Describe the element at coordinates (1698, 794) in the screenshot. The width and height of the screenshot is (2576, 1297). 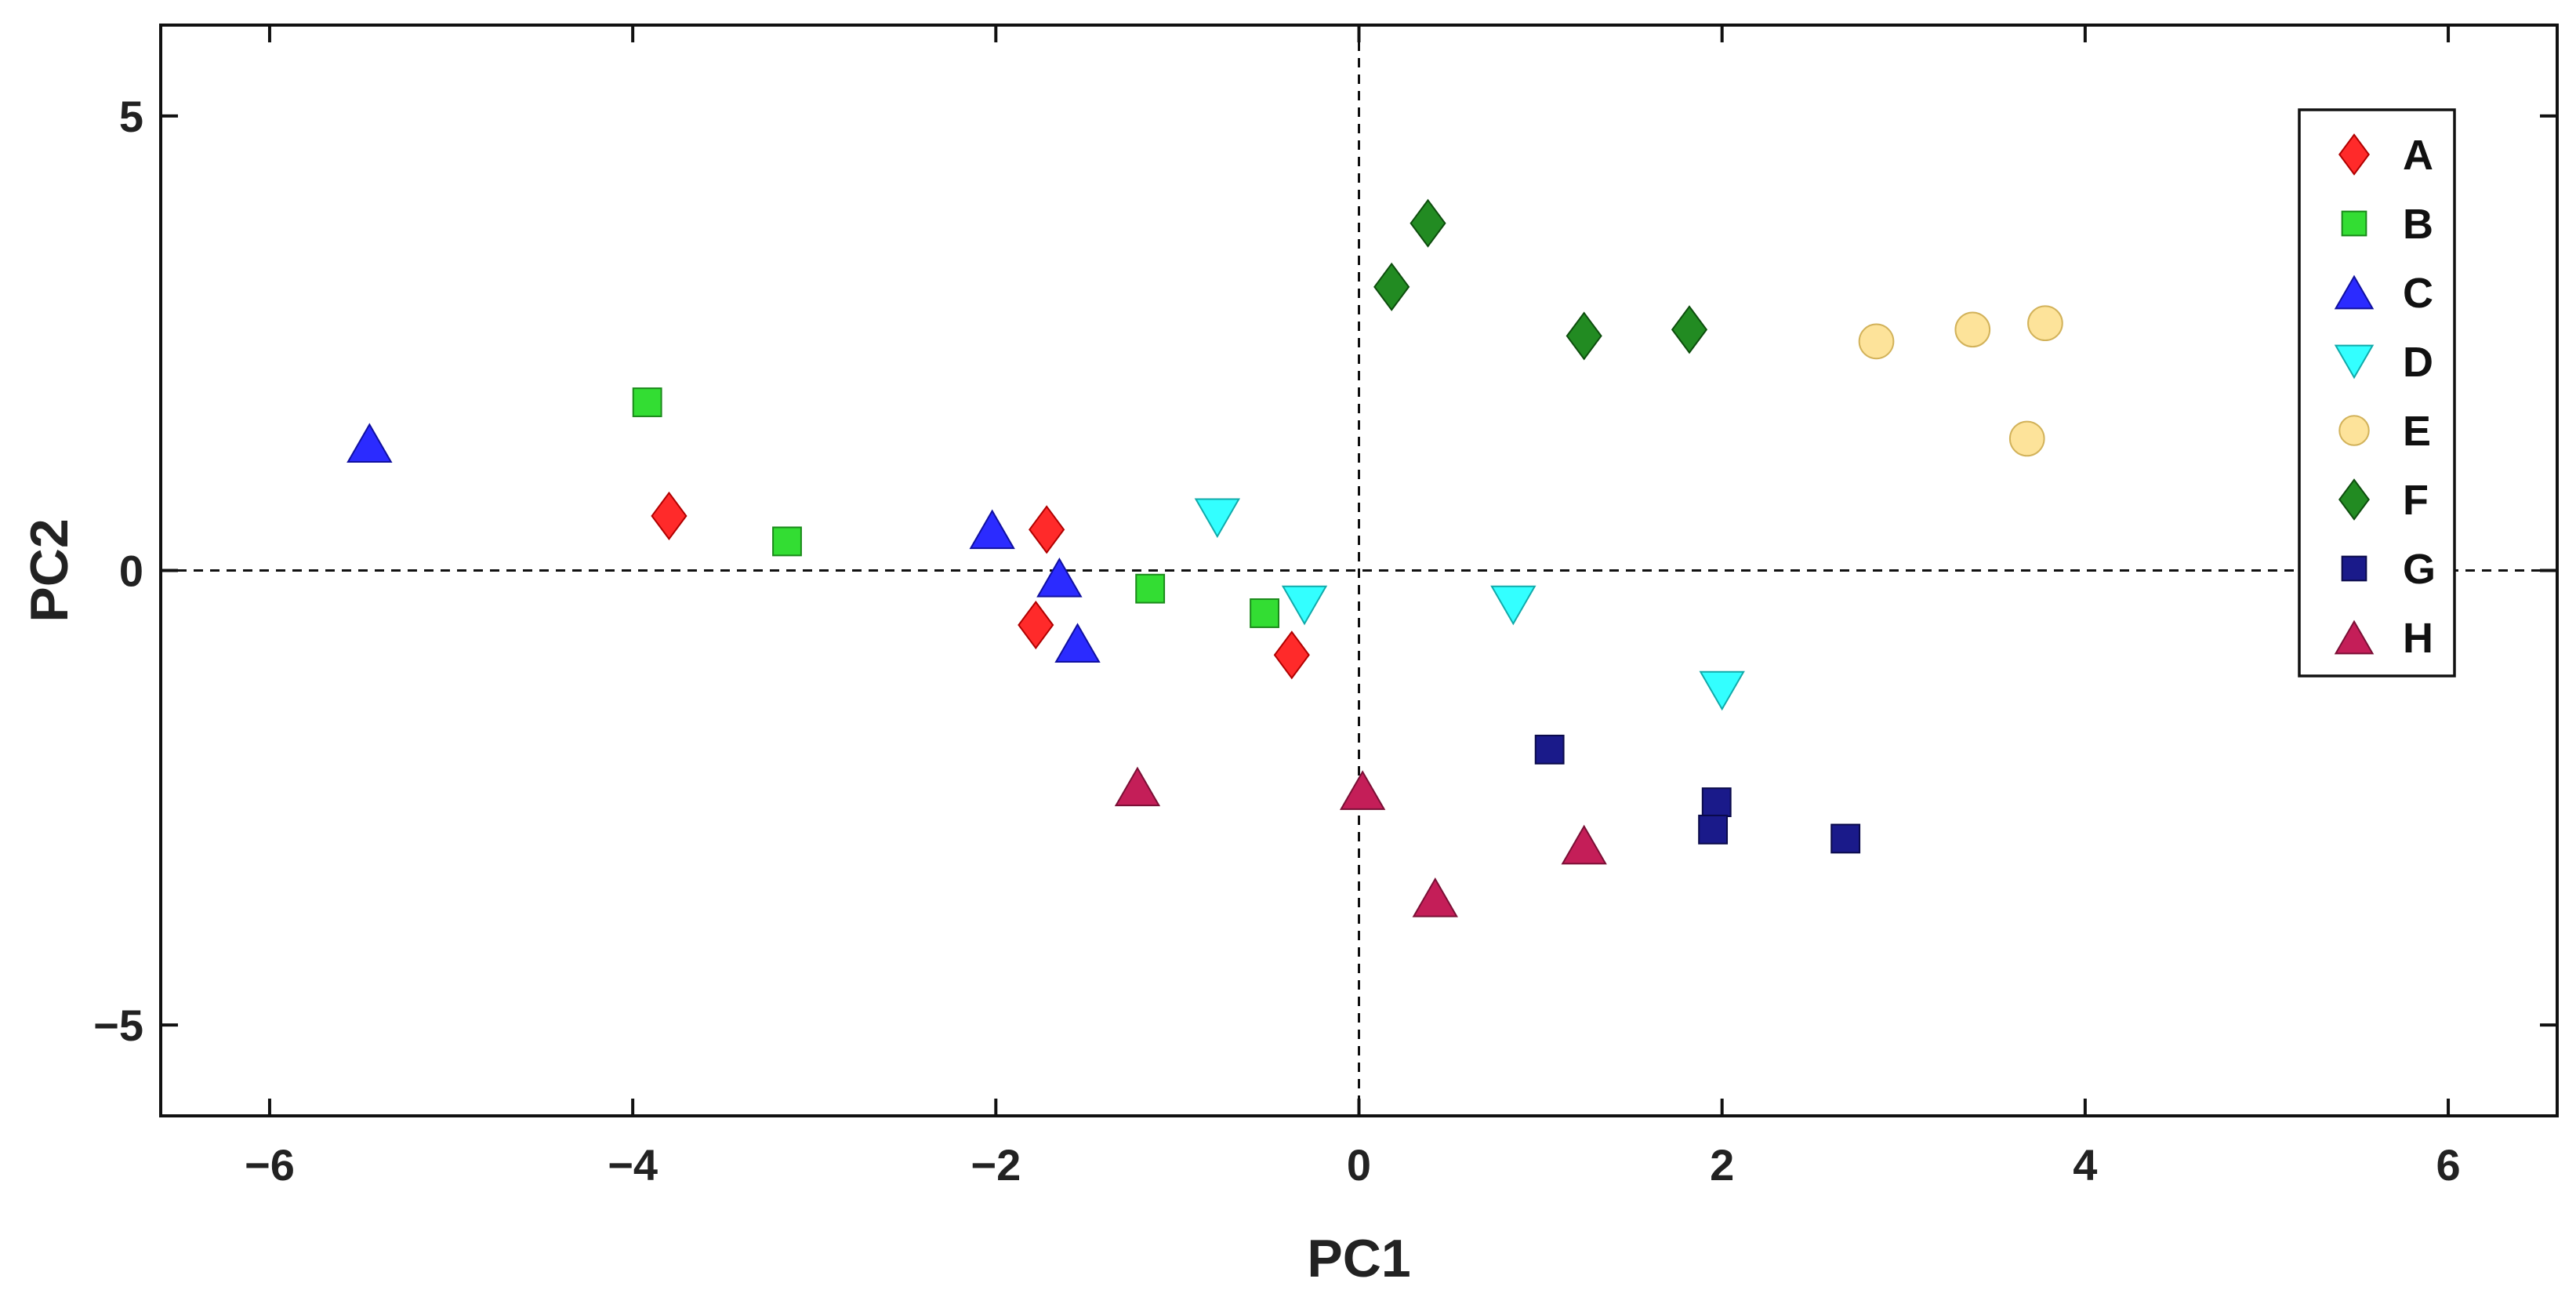
I see `series-g` at that location.